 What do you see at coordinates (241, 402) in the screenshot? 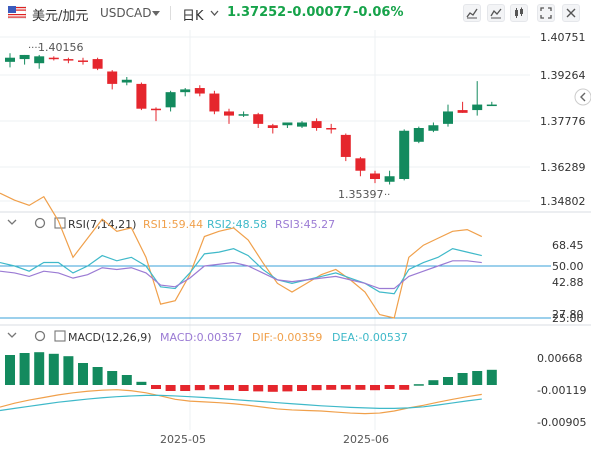
I see `dif-line` at bounding box center [241, 402].